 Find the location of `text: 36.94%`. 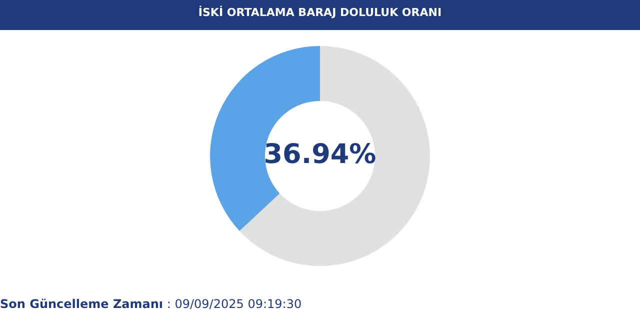

text: 36.94% is located at coordinates (320, 154).